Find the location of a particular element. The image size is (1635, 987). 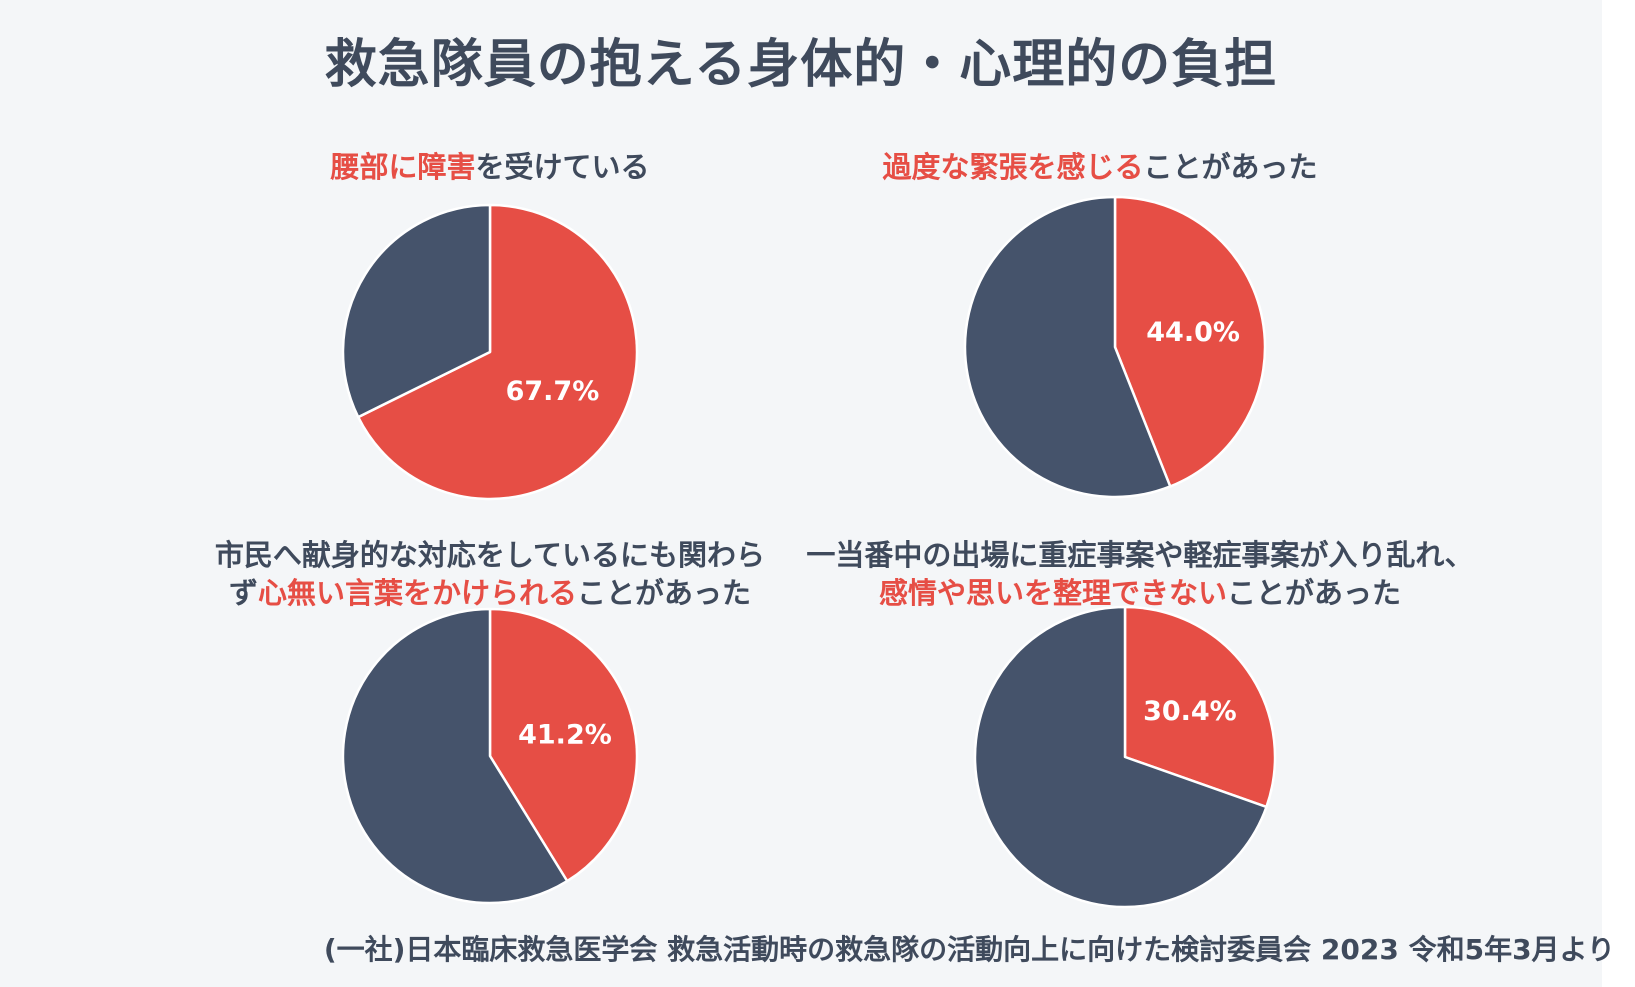

chart-caption-excessive-tension: 過度な緊張を感じることがあった is located at coordinates (1100, 167).